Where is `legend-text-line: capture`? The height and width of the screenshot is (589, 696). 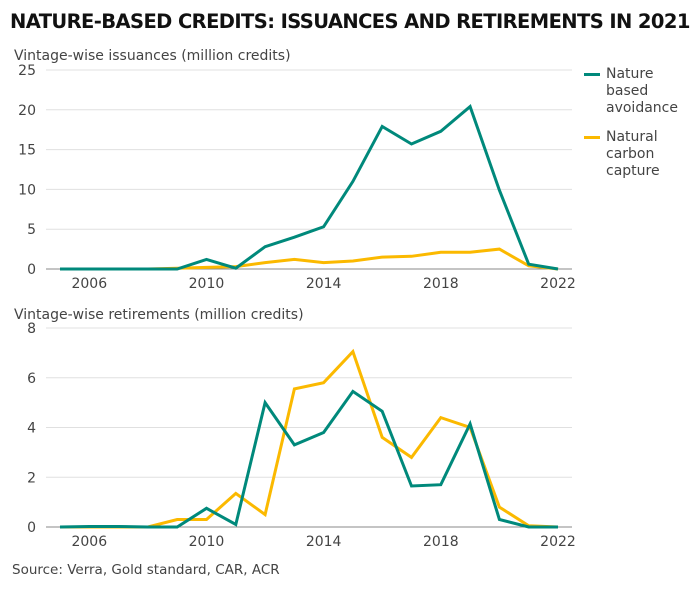 legend-text-line: capture is located at coordinates (633, 171).